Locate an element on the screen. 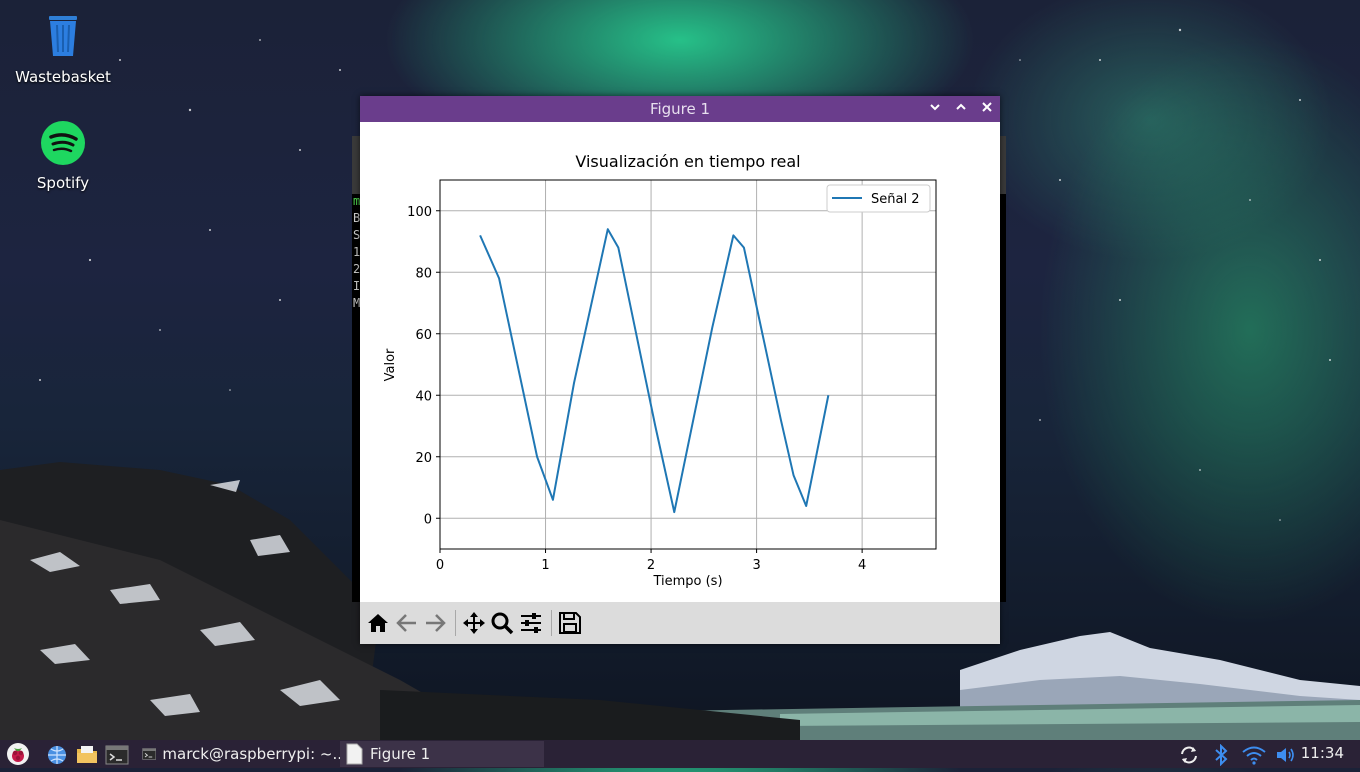 The width and height of the screenshot is (1360, 772). home-icon is located at coordinates (378, 623).